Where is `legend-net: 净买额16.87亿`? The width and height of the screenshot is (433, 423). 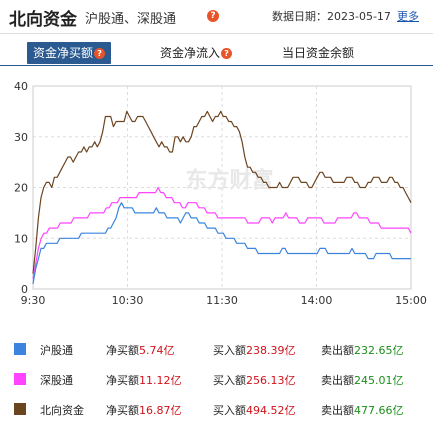
legend-net: 净买额16.87亿 is located at coordinates (144, 410).